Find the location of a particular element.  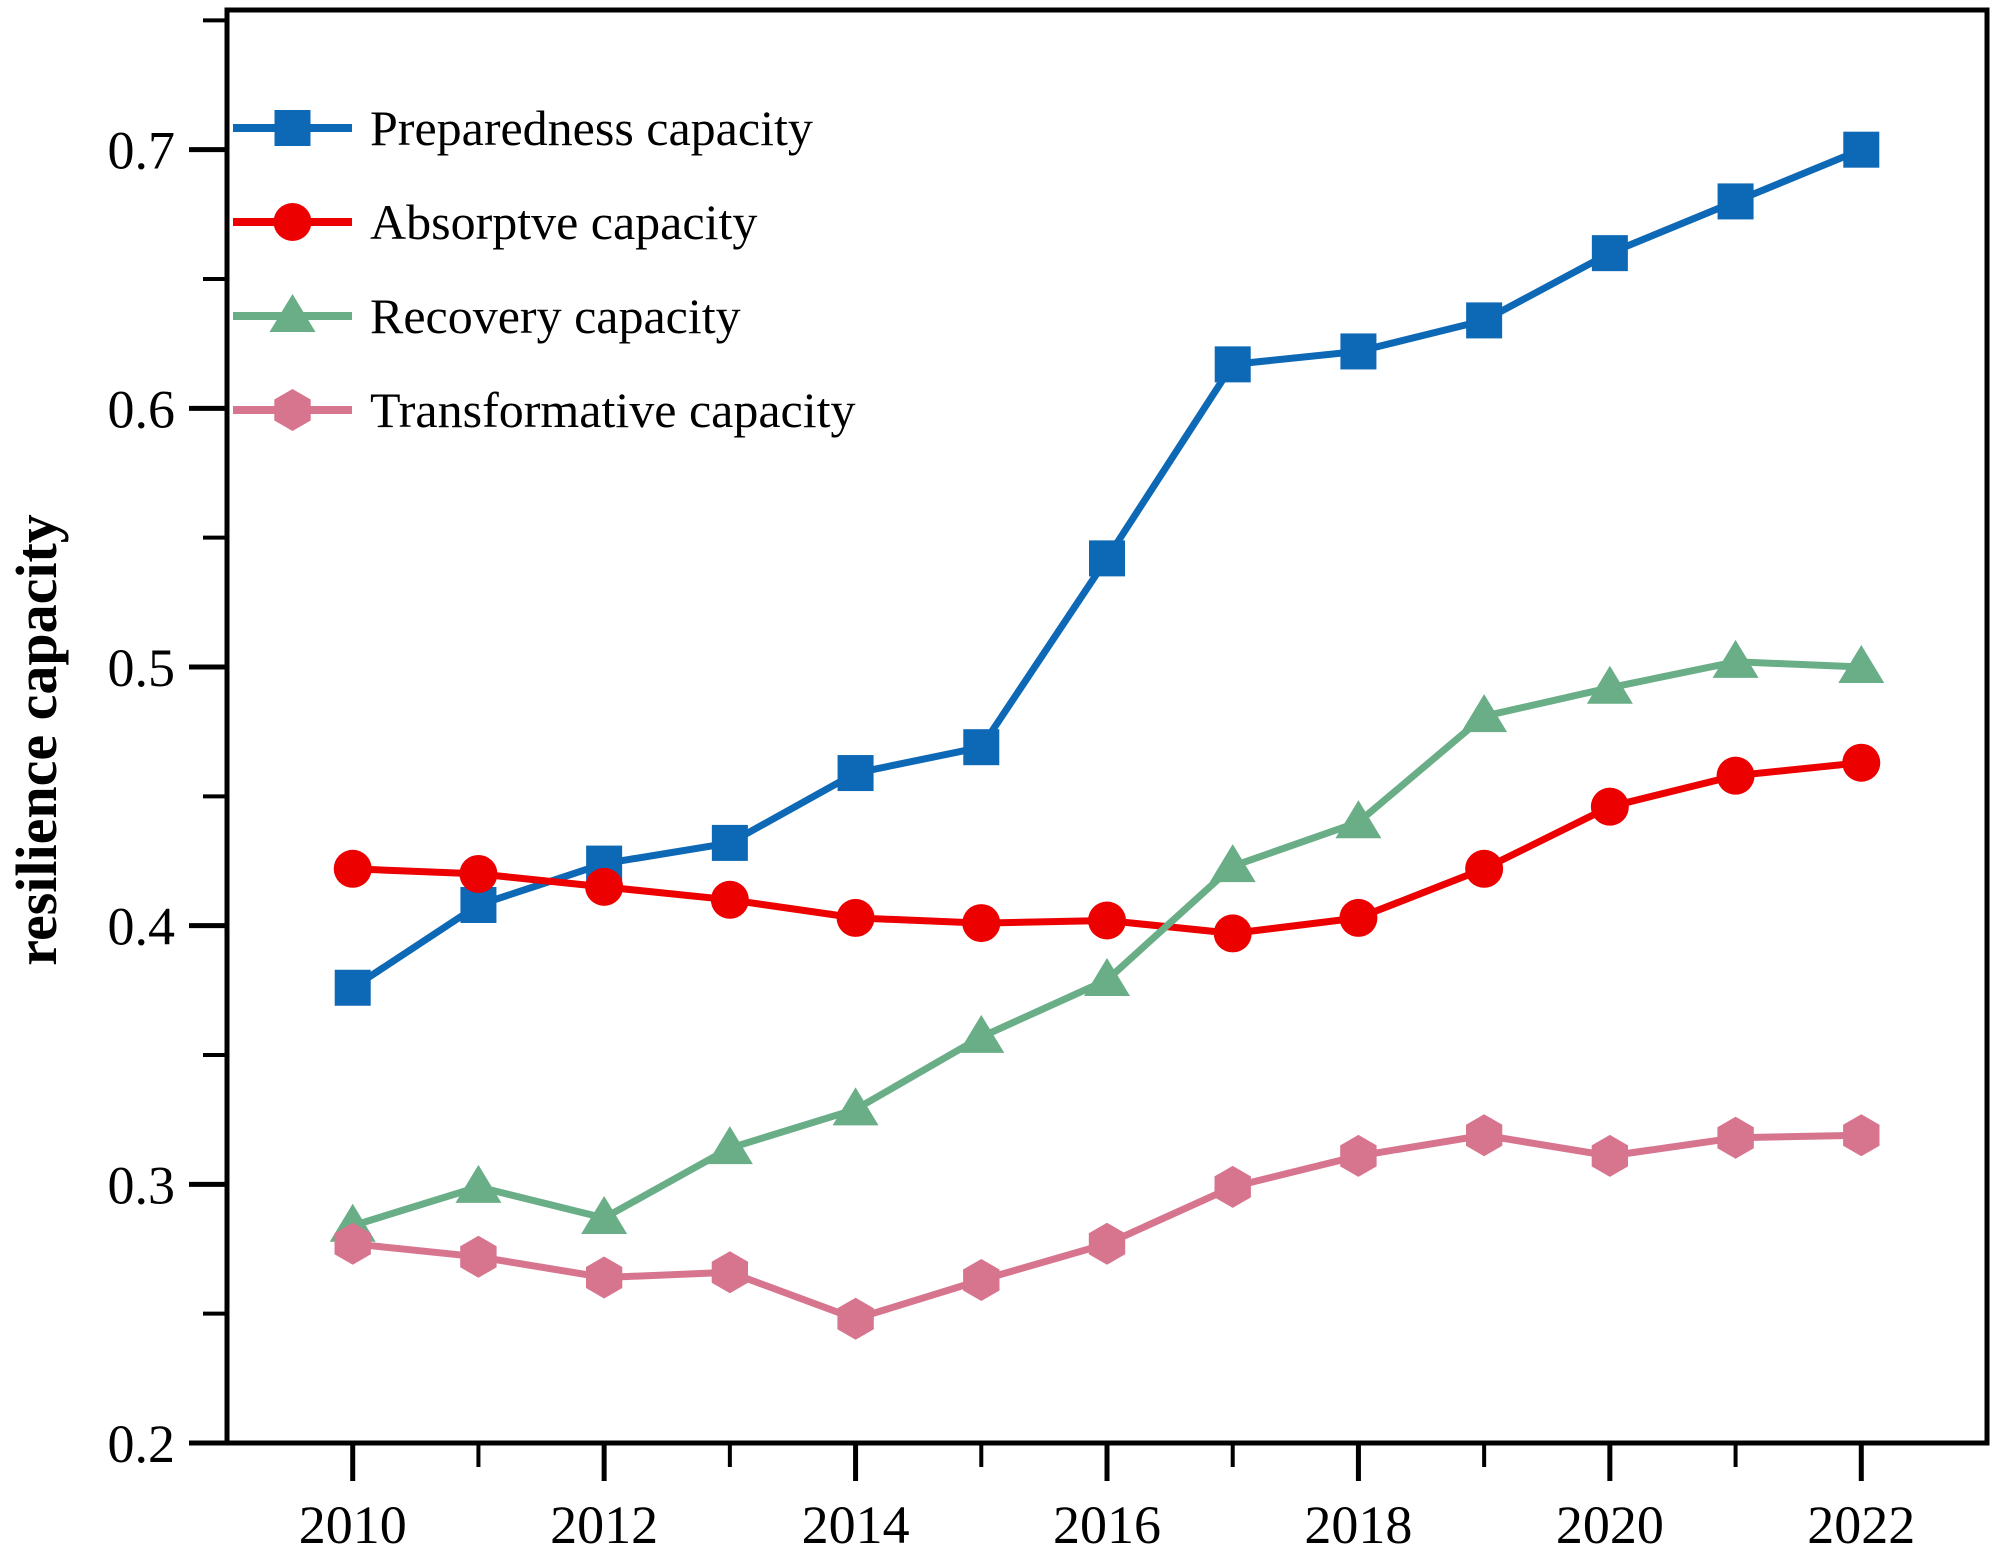

series-transformative-capacity is located at coordinates (1107, 1227).